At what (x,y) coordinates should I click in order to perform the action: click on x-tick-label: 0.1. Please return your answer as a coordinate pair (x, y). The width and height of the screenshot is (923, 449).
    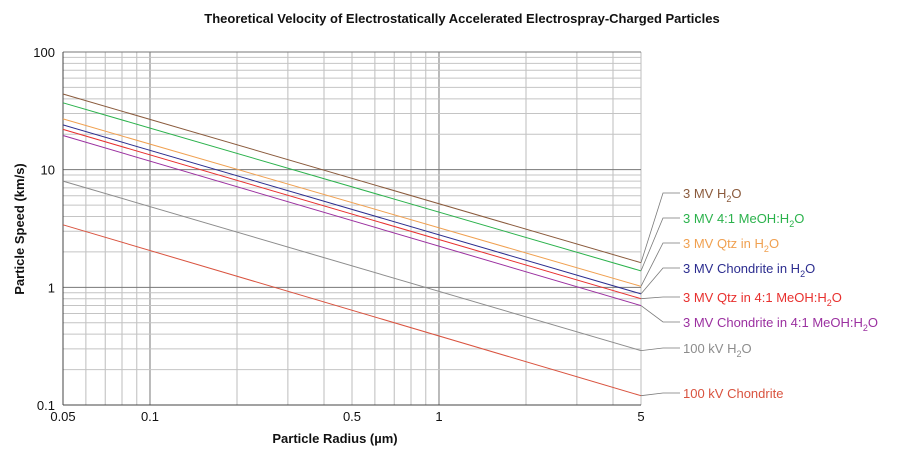
    Looking at the image, I should click on (150, 416).